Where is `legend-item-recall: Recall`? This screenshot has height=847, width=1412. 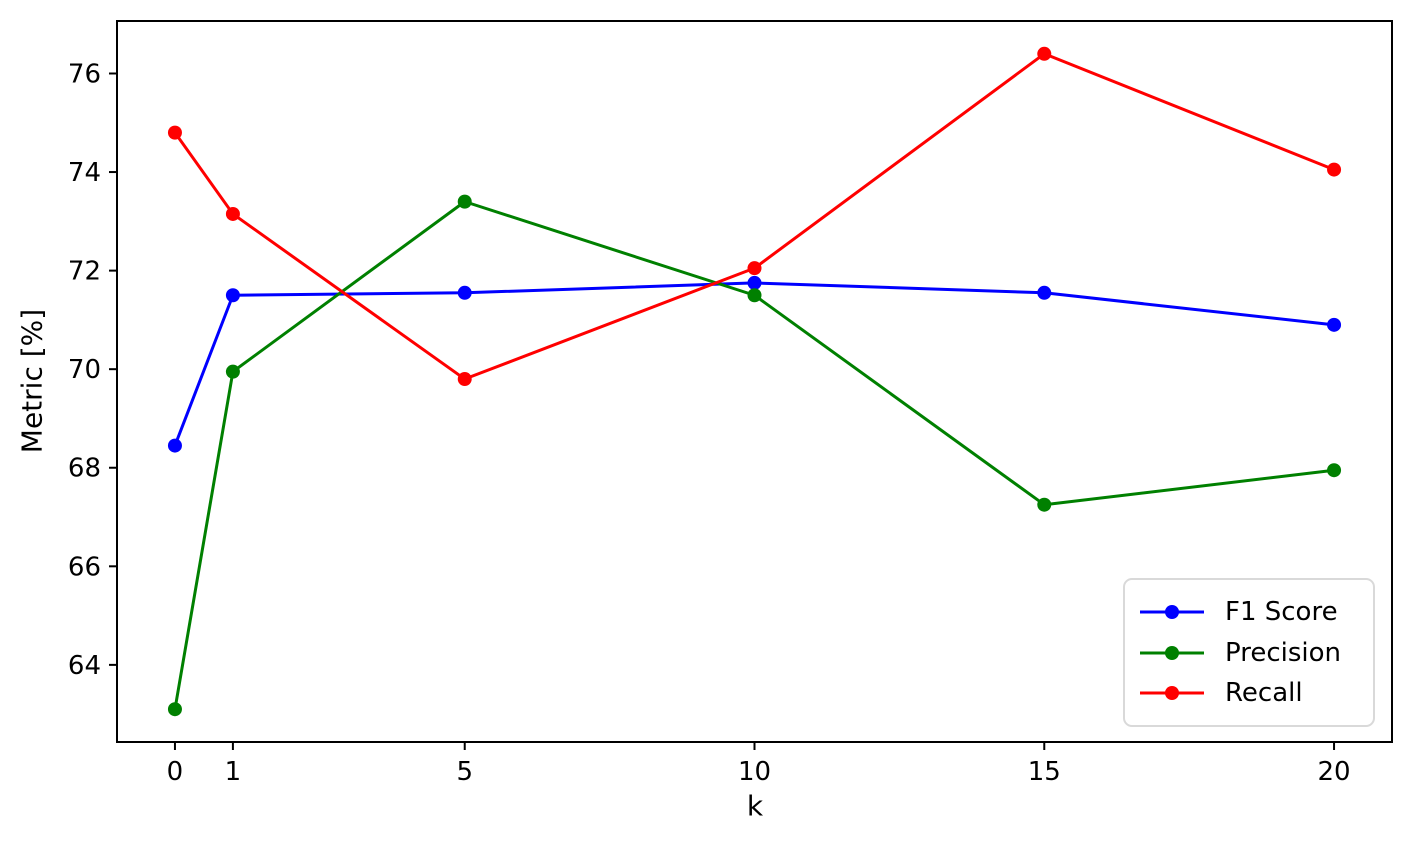 legend-item-recall: Recall is located at coordinates (1255, 693).